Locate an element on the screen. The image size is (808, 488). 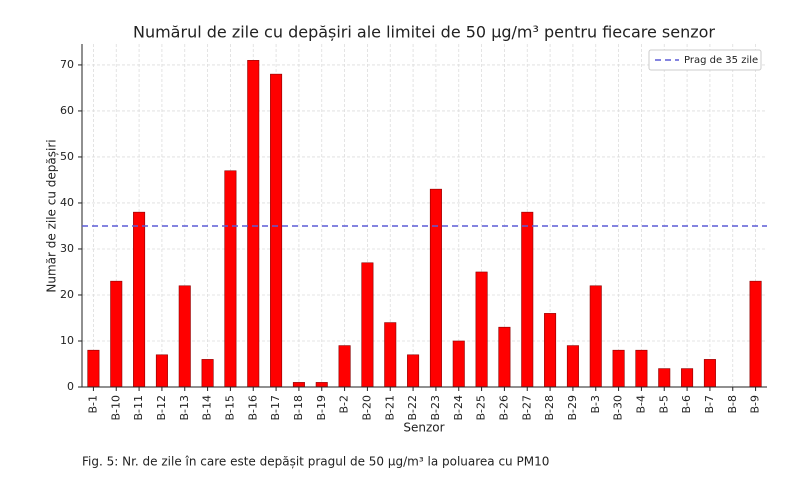
x-tick-label: B-15 is located at coordinates (229, 408).